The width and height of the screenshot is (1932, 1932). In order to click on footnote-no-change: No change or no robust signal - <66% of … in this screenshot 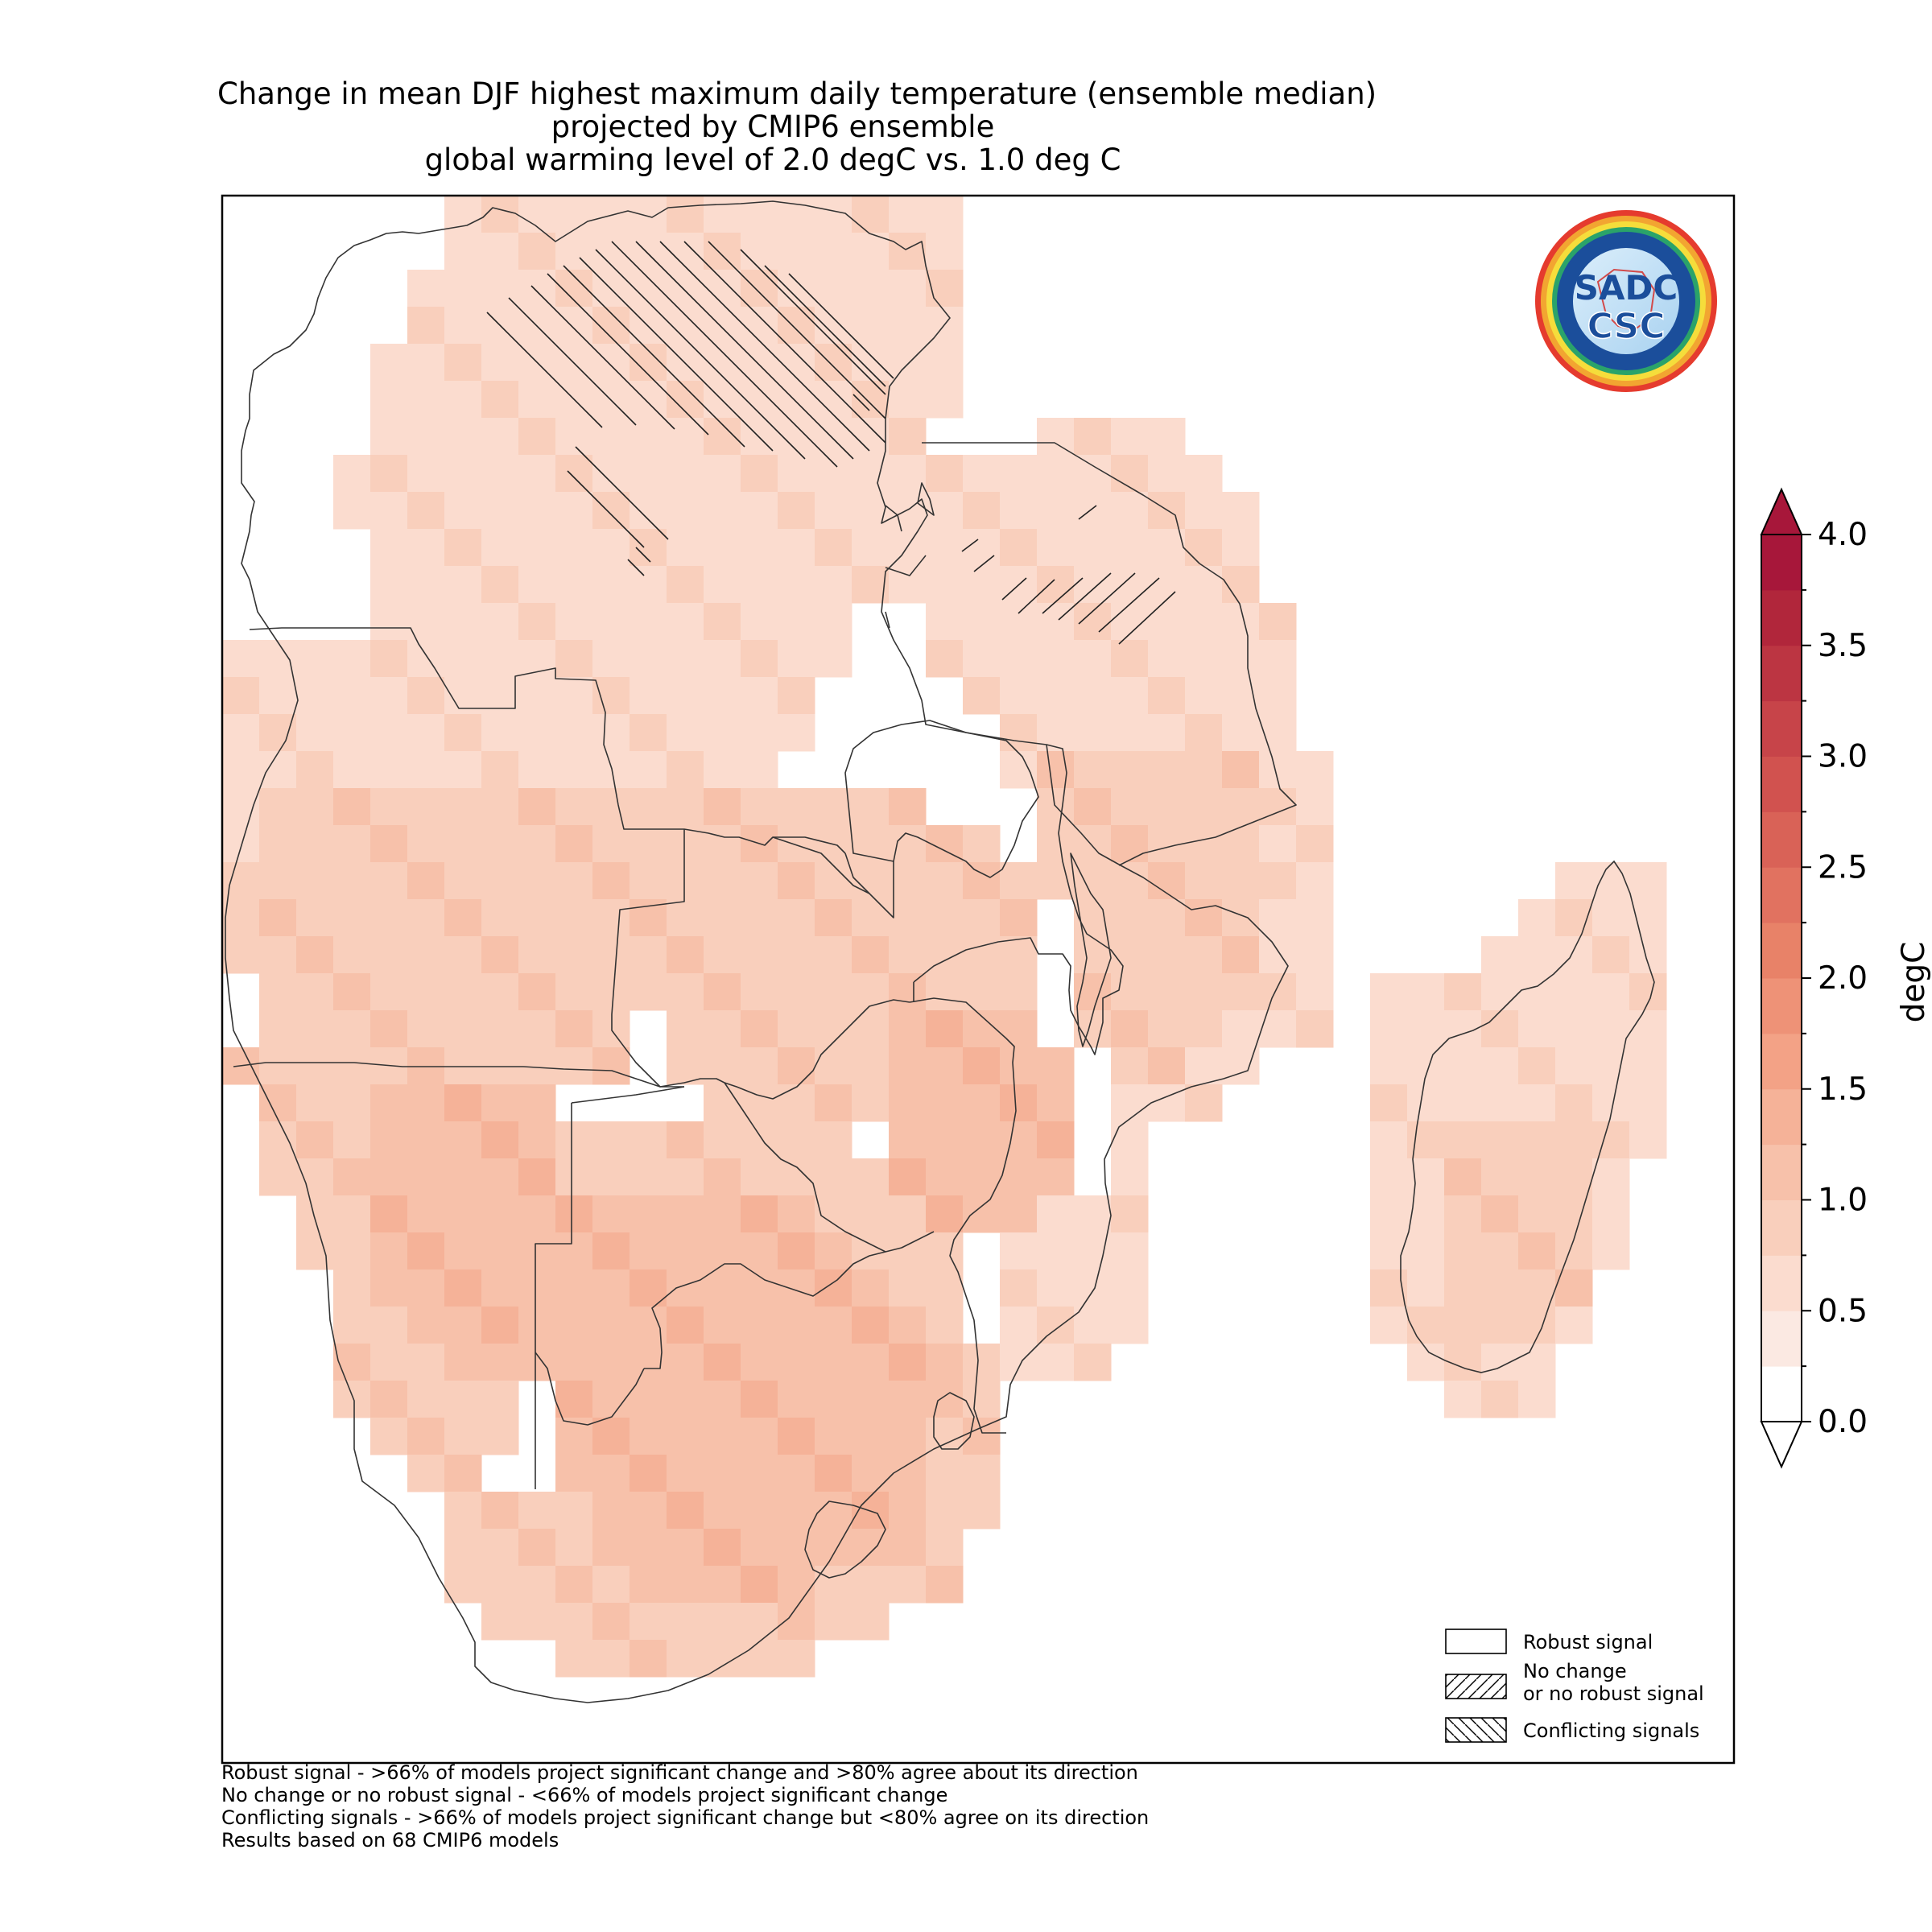, I will do `click(584, 1795)`.